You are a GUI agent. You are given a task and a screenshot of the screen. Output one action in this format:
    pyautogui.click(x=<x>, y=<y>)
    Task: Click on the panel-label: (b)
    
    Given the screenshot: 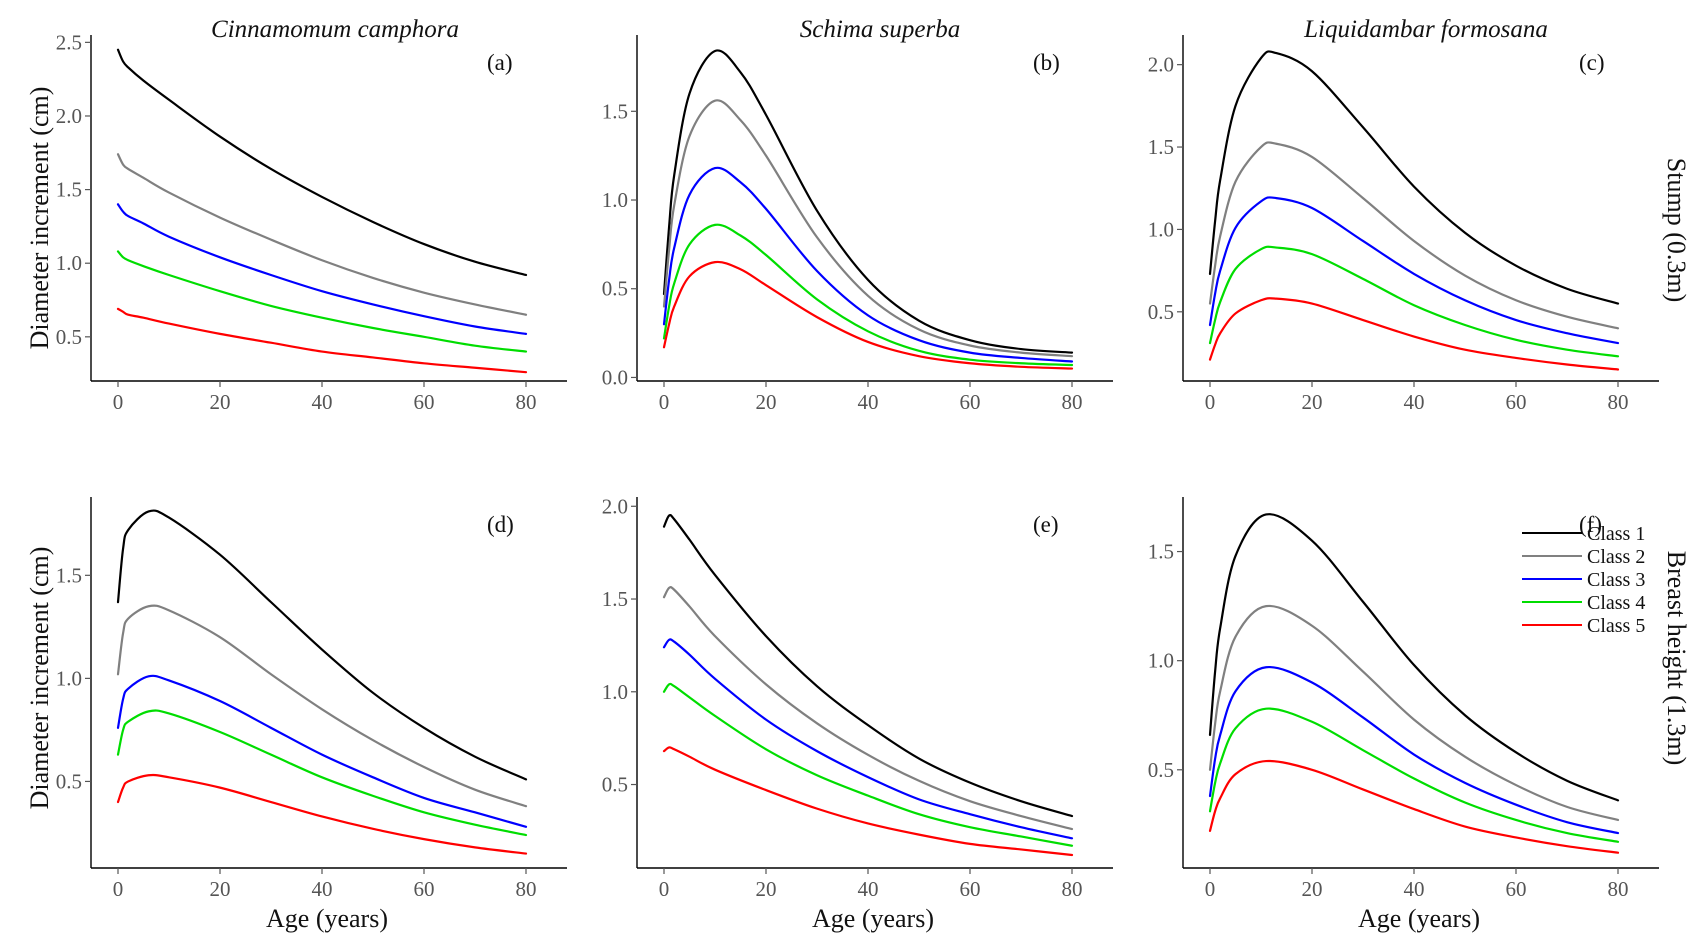 What is the action you would take?
    pyautogui.click(x=1046, y=62)
    